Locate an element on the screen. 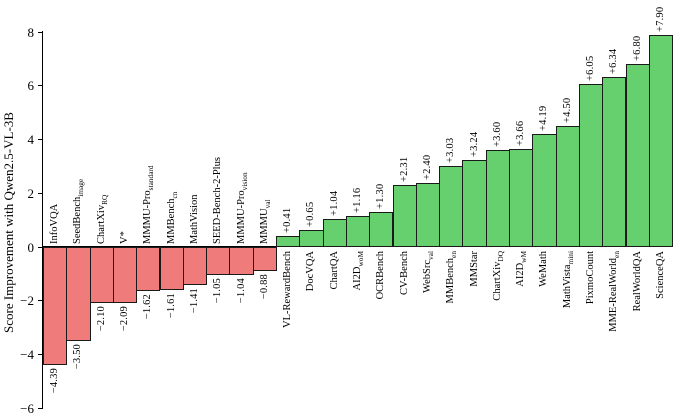  bar-category-label-text: MMMU-Prostandard is located at coordinates (149, 204).